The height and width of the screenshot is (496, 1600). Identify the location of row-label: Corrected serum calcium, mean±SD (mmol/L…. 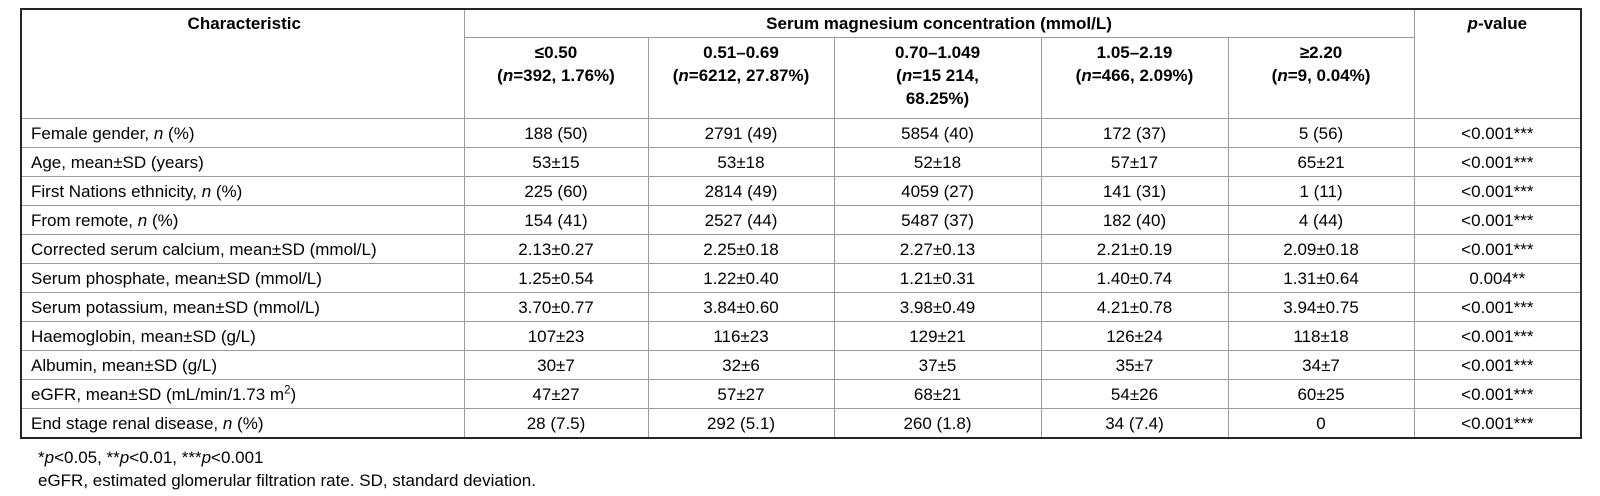
(242, 249).